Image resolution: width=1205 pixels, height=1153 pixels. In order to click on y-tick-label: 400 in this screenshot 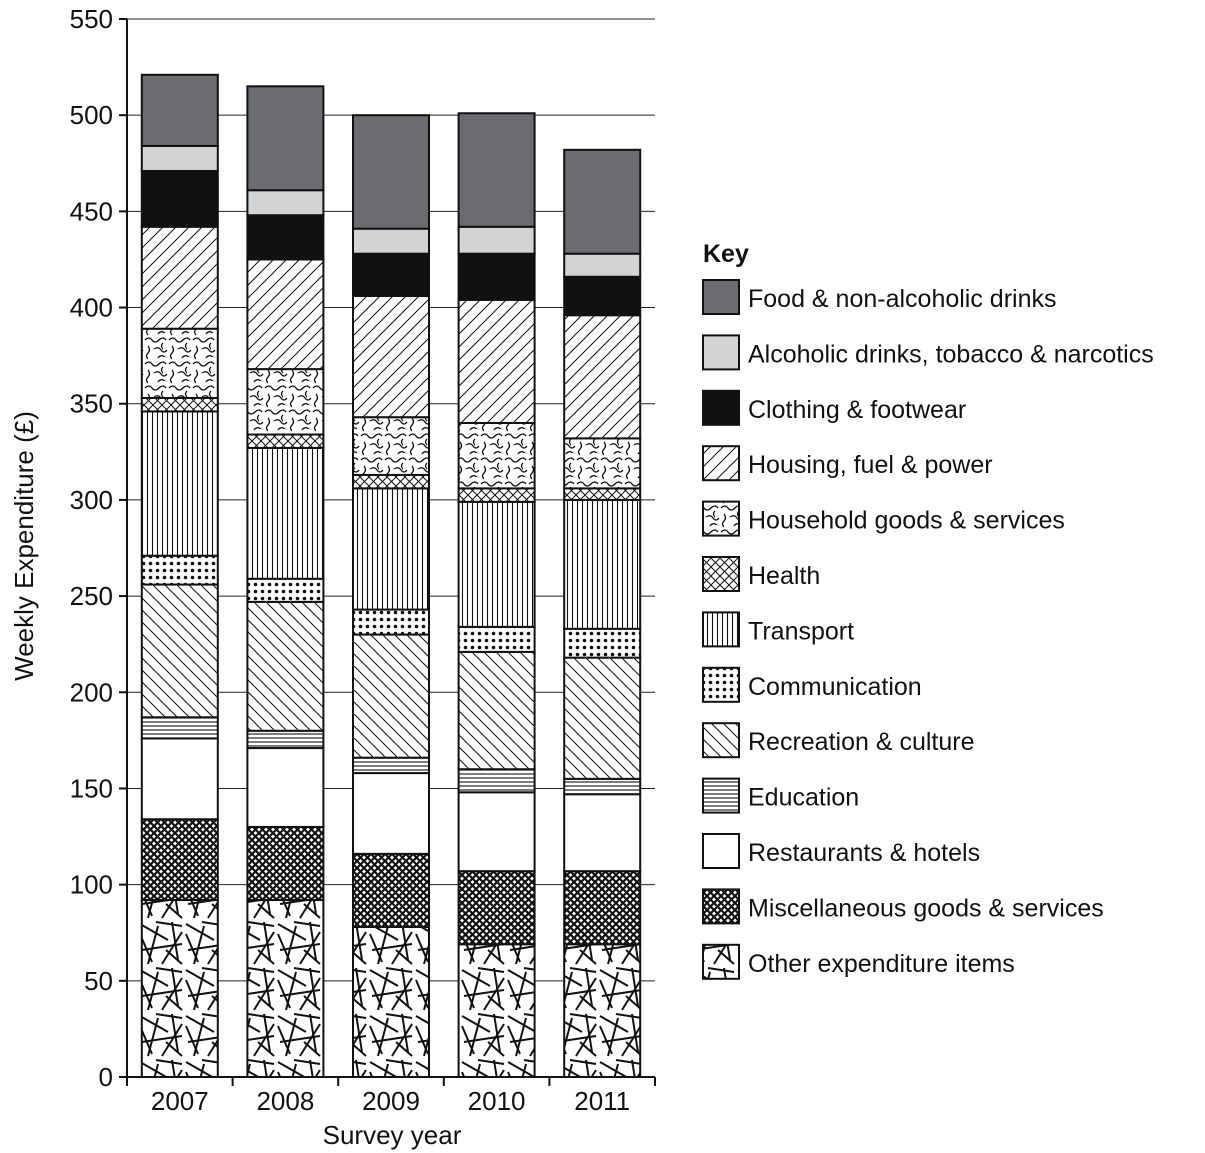, I will do `click(91, 308)`.